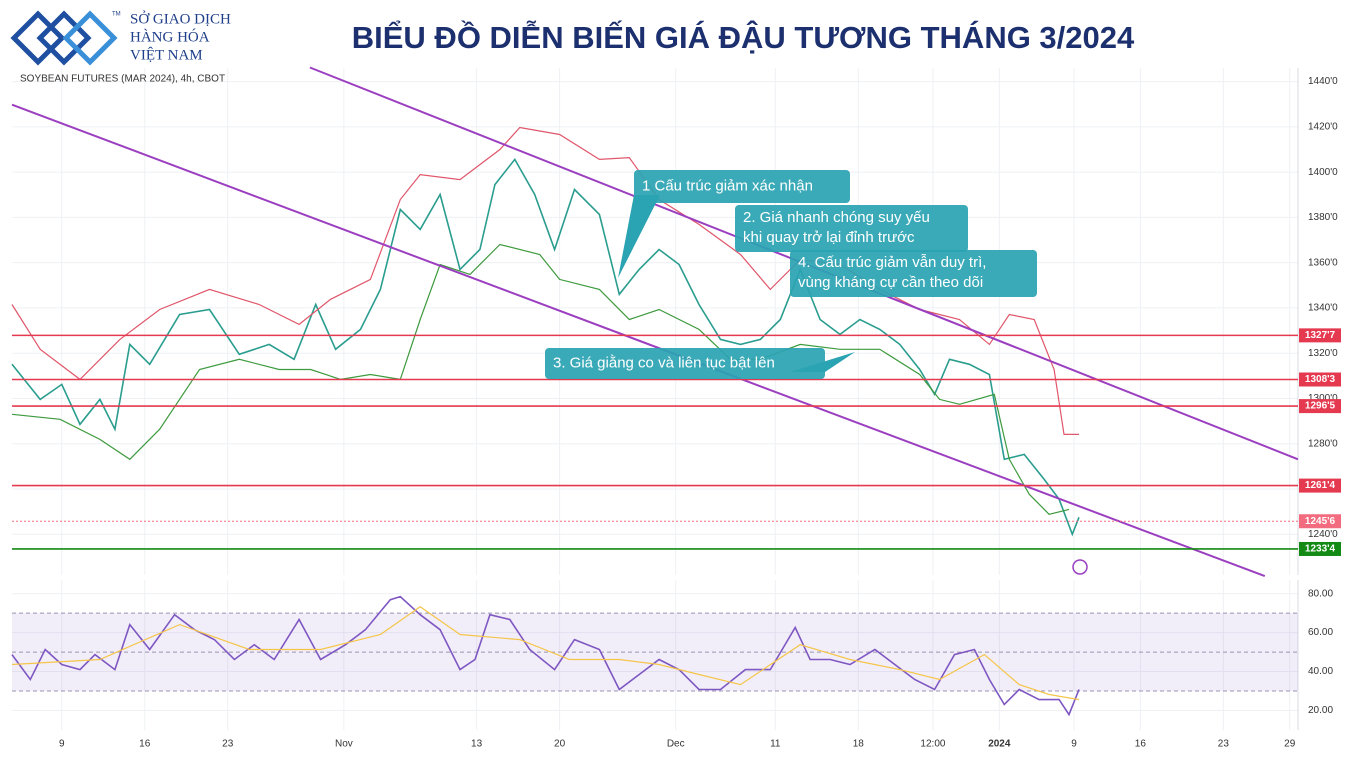  I want to click on y-tick-label: 1400'0, so click(1323, 172).